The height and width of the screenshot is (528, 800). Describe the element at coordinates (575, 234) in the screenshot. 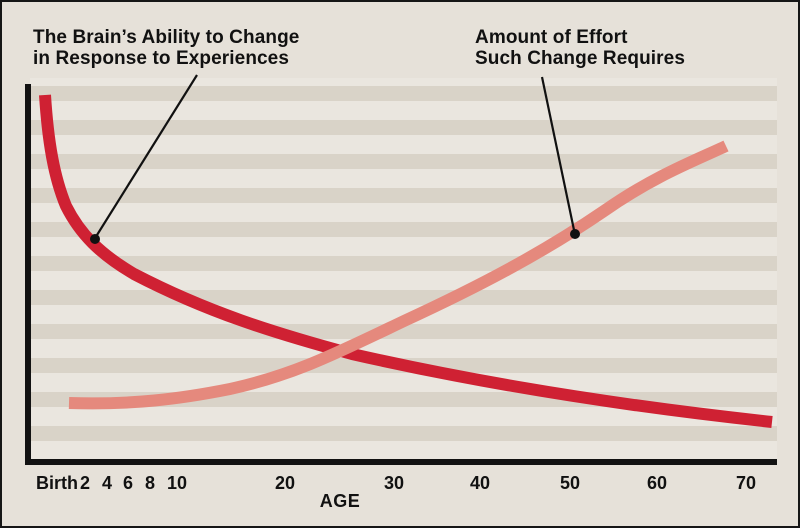

I see `effort-annotation-dot` at that location.